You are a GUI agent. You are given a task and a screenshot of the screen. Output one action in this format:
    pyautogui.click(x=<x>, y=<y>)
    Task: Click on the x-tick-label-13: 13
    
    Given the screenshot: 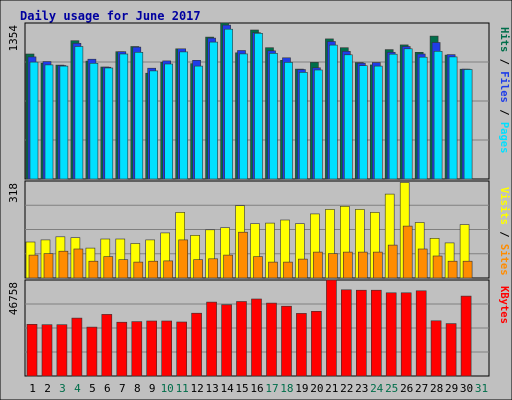 What is the action you would take?
    pyautogui.click(x=211, y=388)
    